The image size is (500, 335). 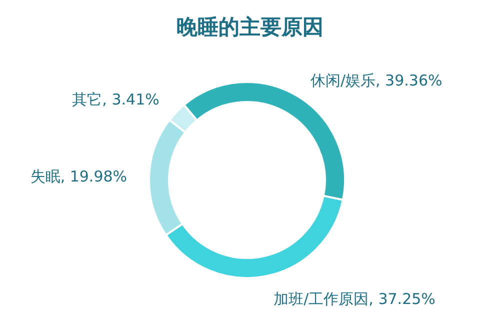 What do you see at coordinates (355, 299) in the screenshot?
I see `slice-label: 加班/工作原因, 37.25%` at bounding box center [355, 299].